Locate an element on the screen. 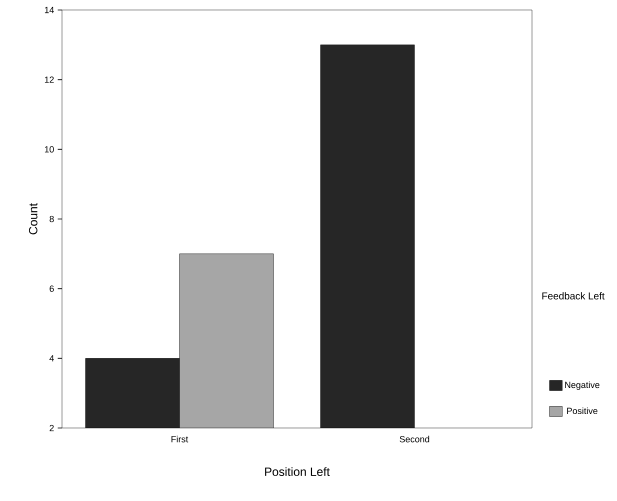  y-tick-label: 14 is located at coordinates (49, 10).